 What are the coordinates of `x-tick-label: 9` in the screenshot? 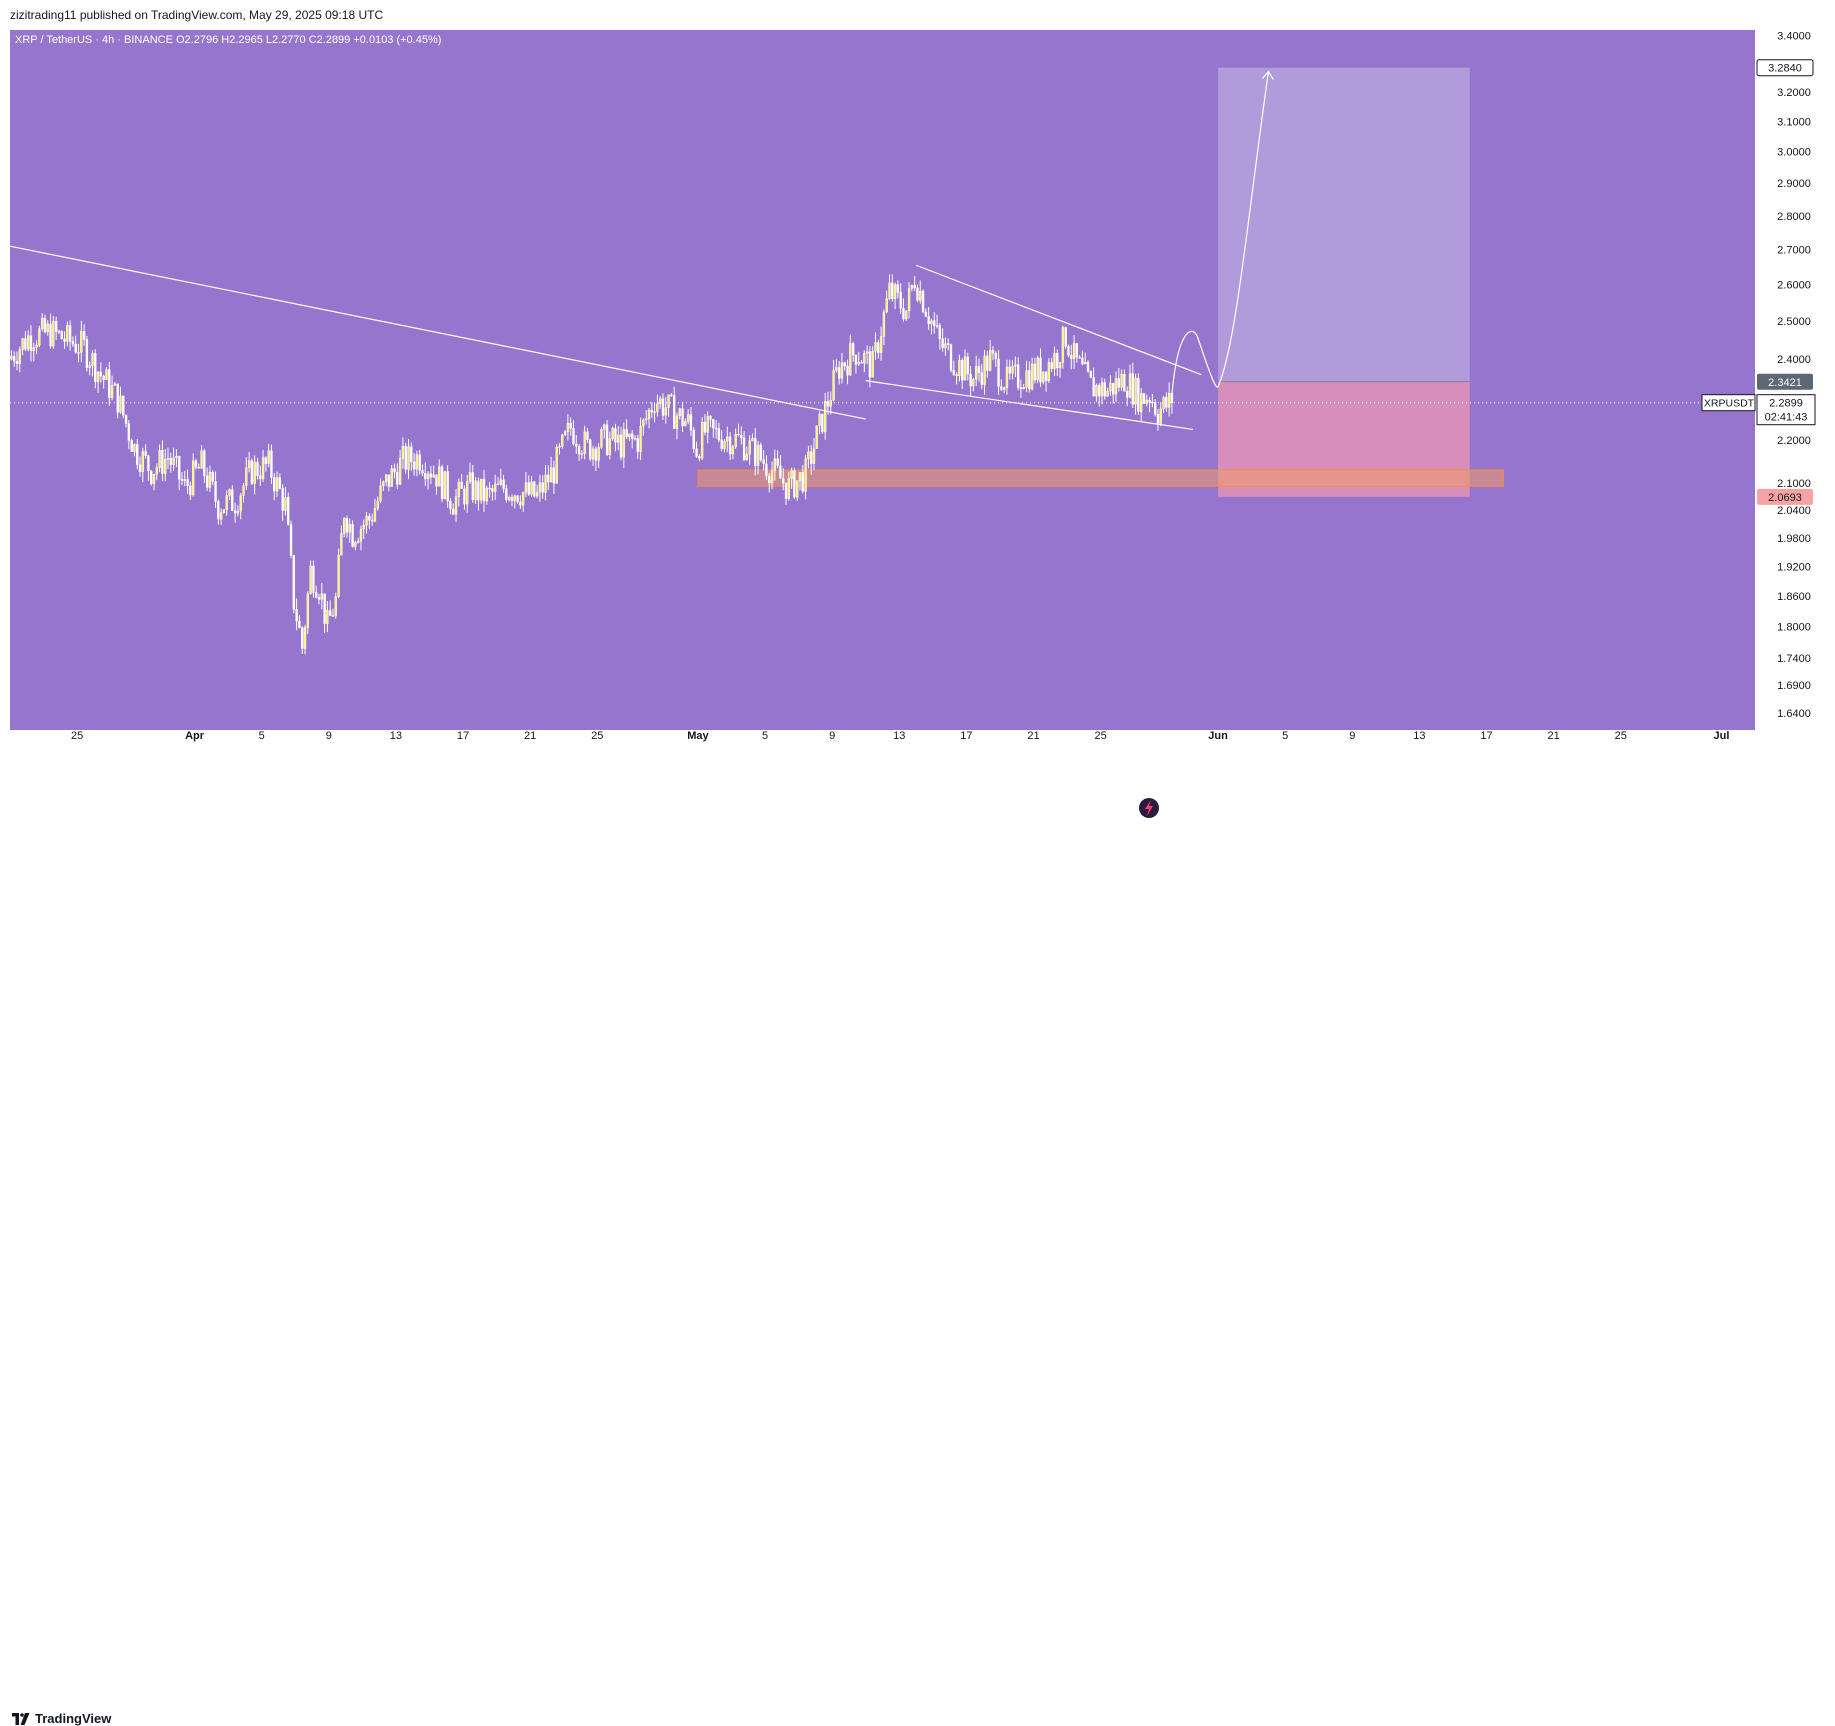 It's located at (329, 736).